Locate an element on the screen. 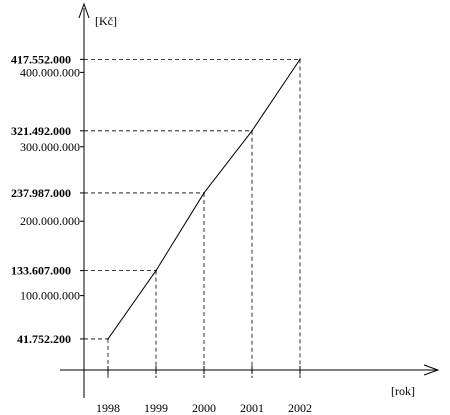 The image size is (450, 415). x-tick-label: 2002 is located at coordinates (300, 408).